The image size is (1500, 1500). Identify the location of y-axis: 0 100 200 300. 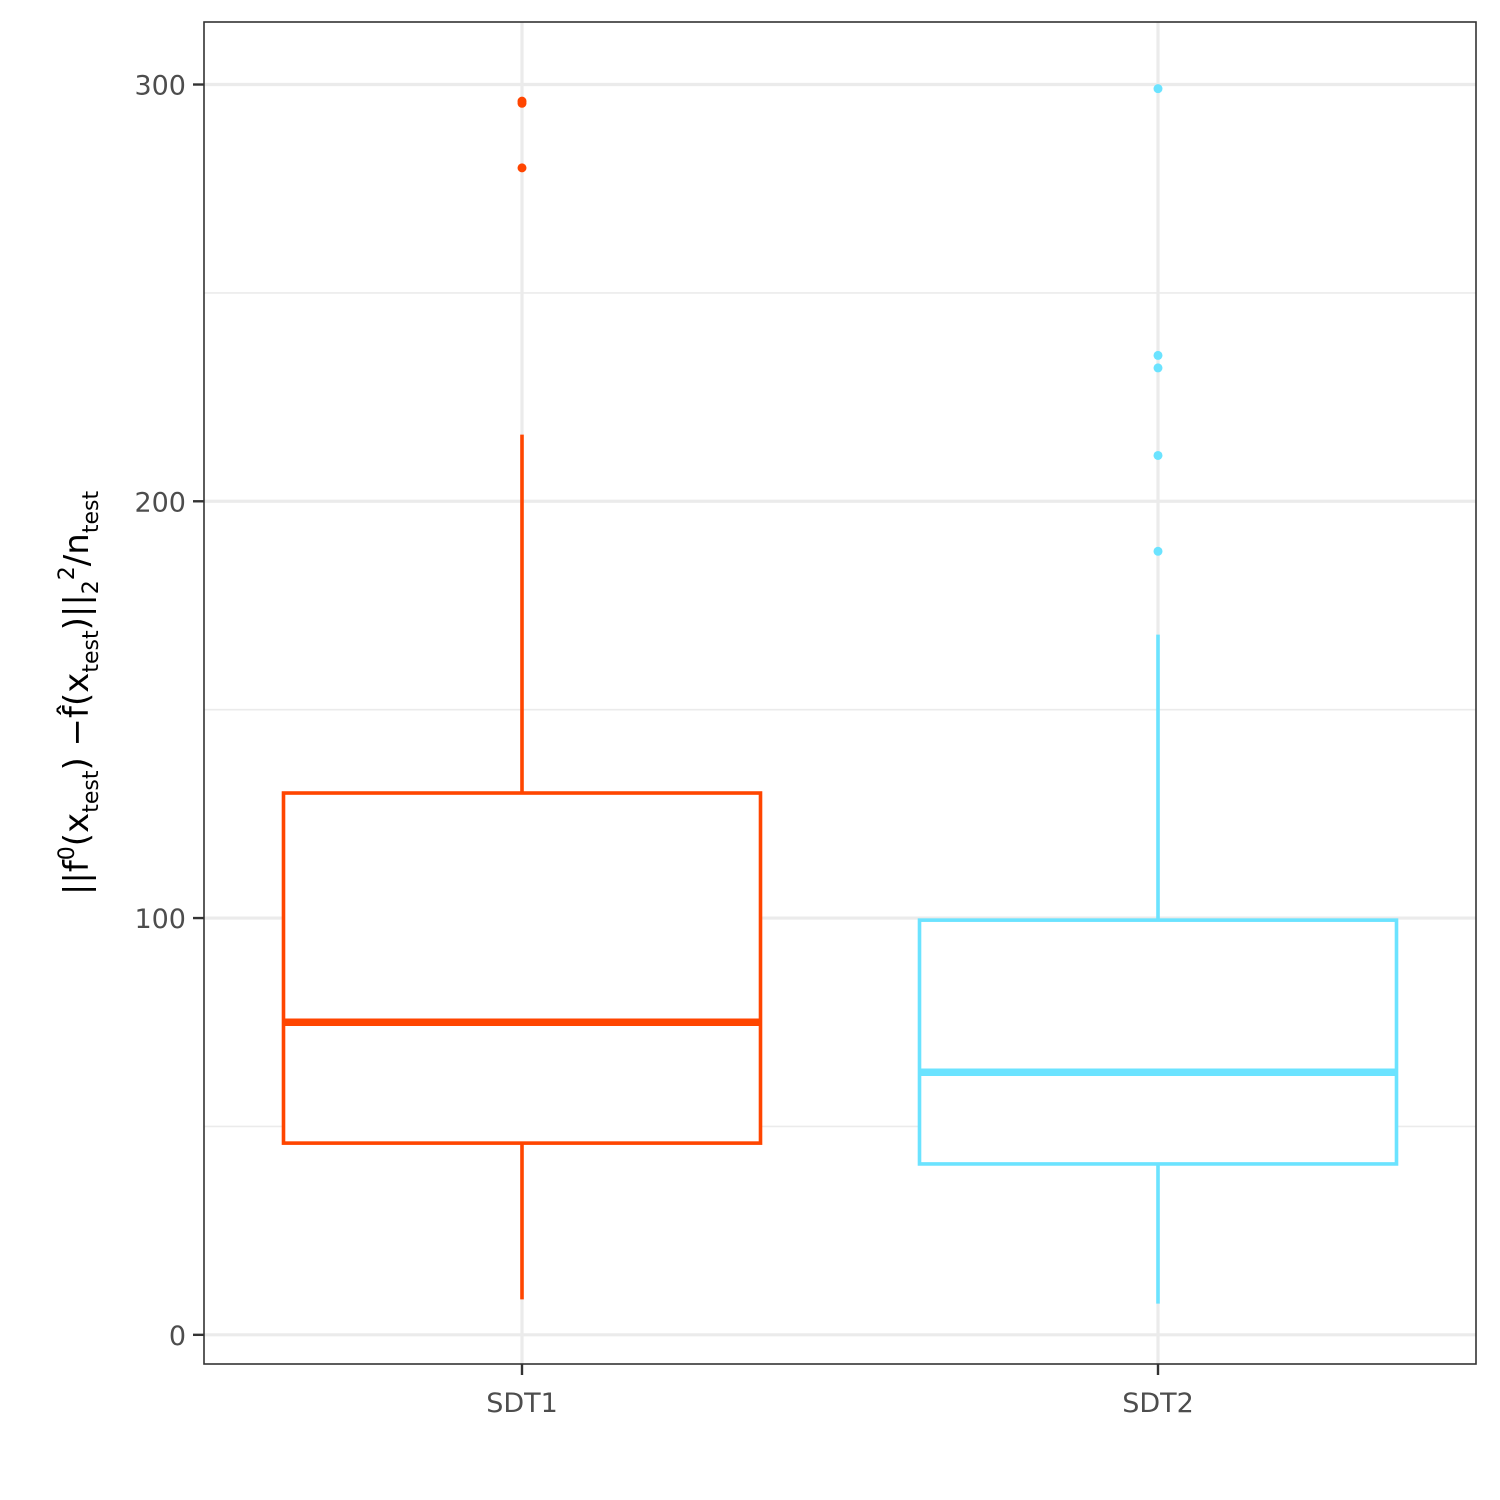
(169, 711).